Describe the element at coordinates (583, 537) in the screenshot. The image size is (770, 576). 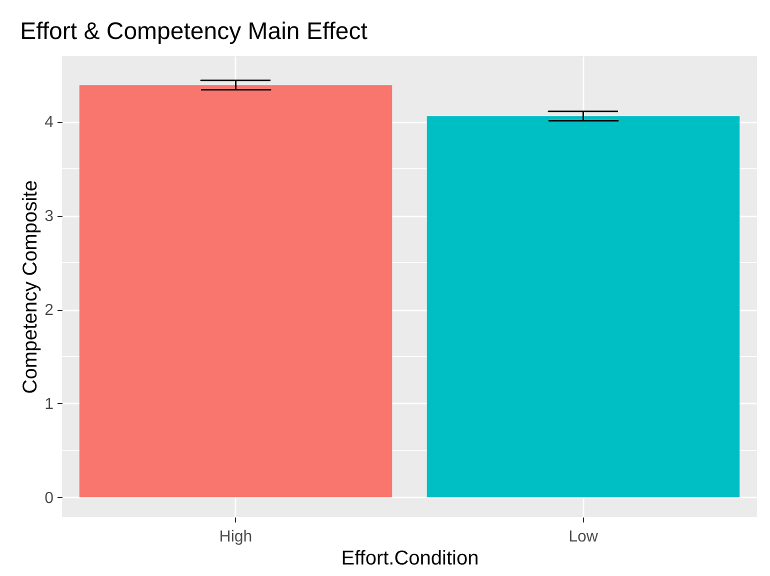
I see `x-tick-label: Low` at that location.